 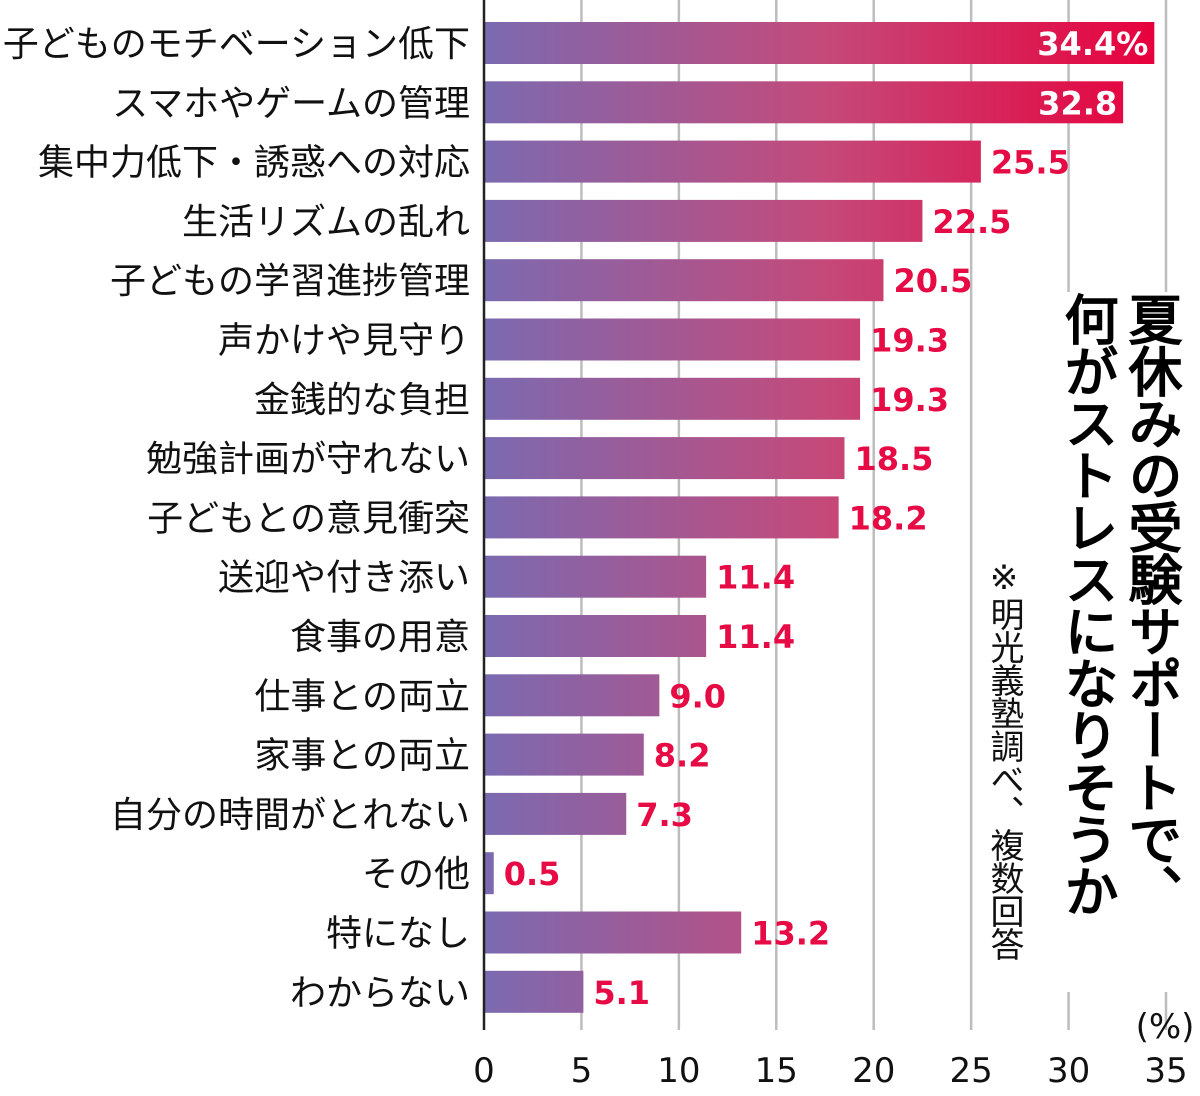 I want to click on title-line-1: 夏休みの受験サポートで、, so click(x=1150, y=604).